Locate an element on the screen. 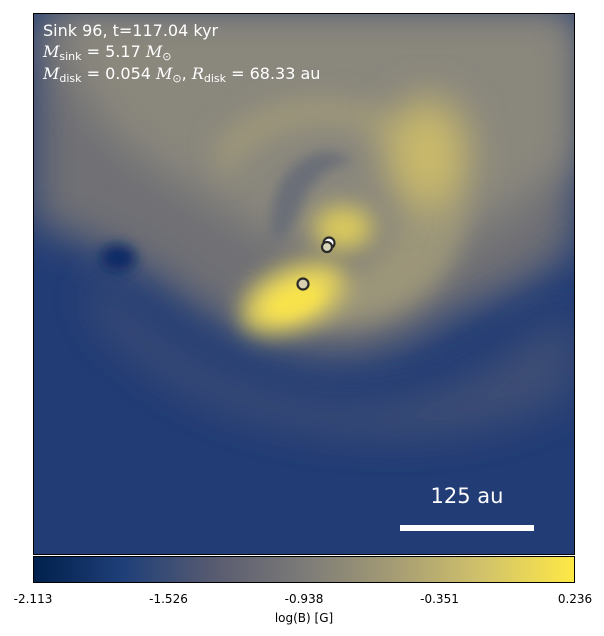  disk-radius-subscript: disk is located at coordinates (214, 78).